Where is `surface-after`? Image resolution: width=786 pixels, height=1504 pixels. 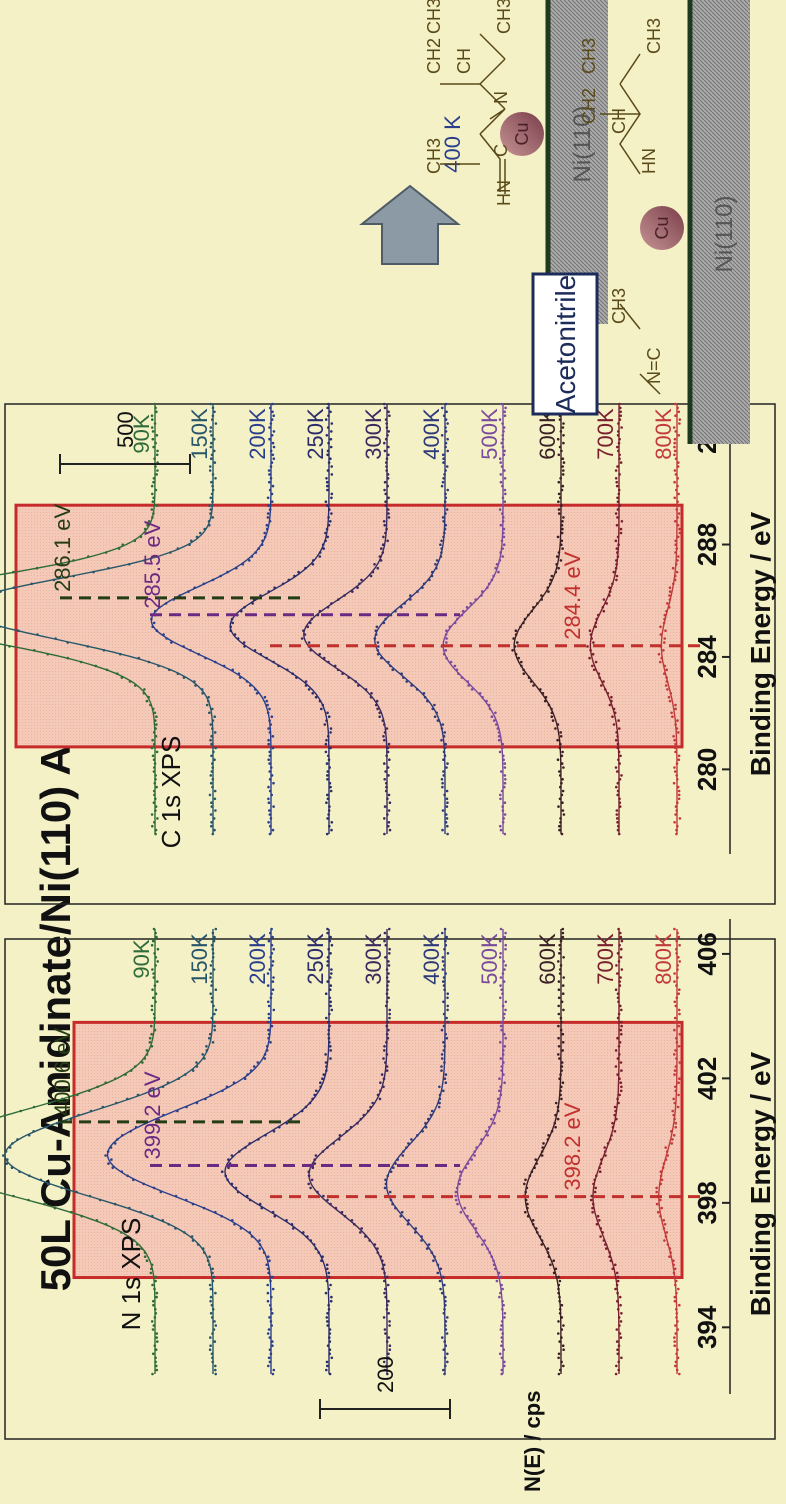 surface-after is located at coordinates (720, 222).